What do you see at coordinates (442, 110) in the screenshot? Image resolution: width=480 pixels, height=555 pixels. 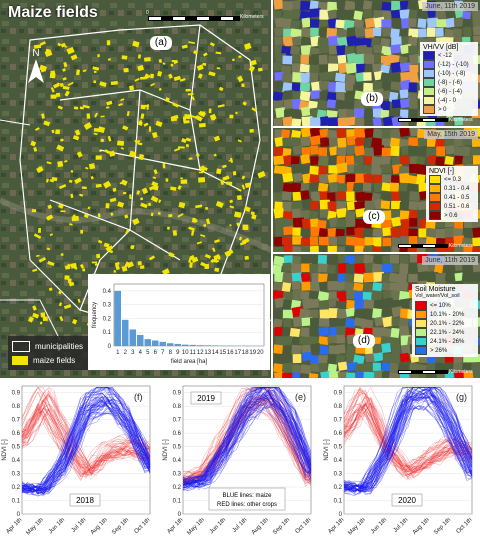 I see `panel-b-legend-label: > 0` at bounding box center [442, 110].